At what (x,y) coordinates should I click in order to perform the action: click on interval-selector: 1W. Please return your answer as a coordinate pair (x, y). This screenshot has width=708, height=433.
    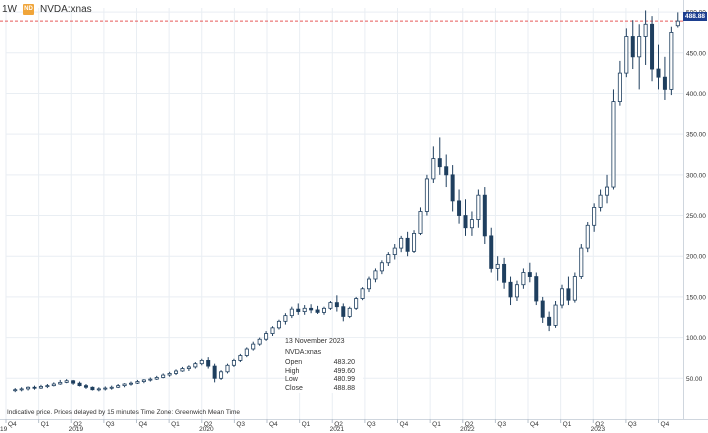
    Looking at the image, I should click on (9, 9).